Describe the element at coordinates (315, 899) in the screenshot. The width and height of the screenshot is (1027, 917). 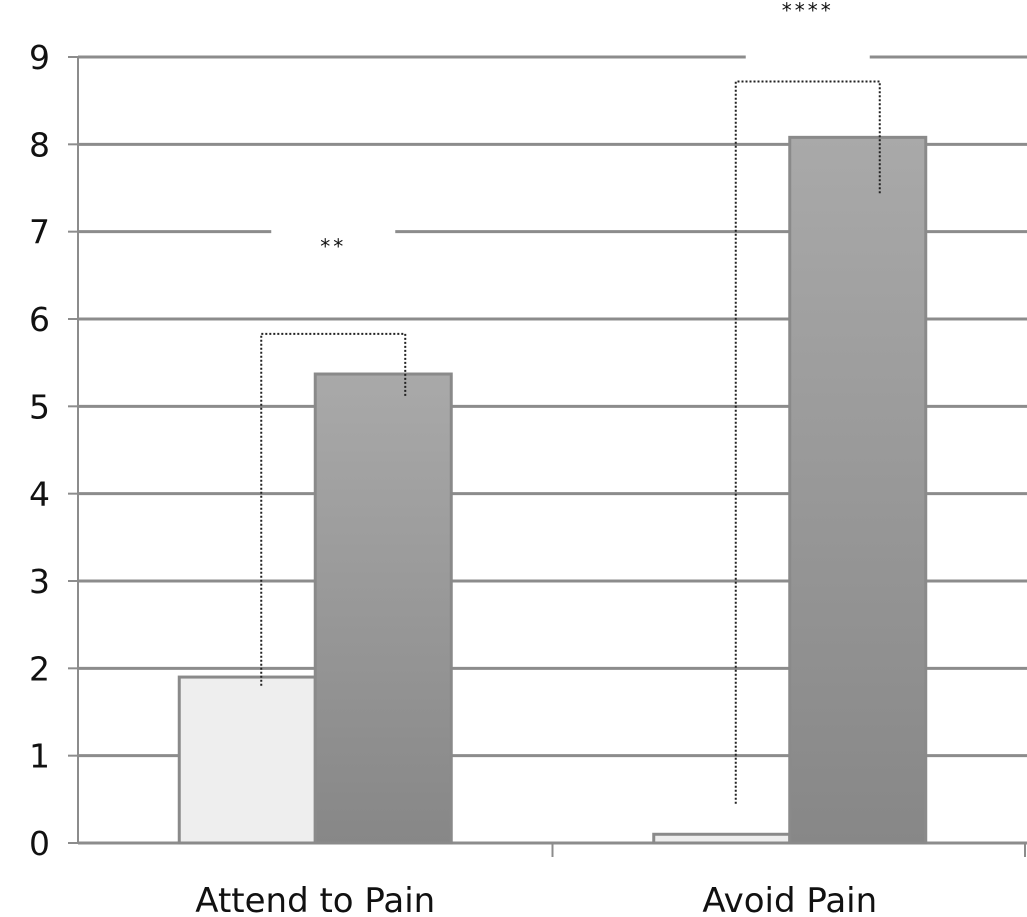
I see `x-category-label: Attend to Pain` at that location.